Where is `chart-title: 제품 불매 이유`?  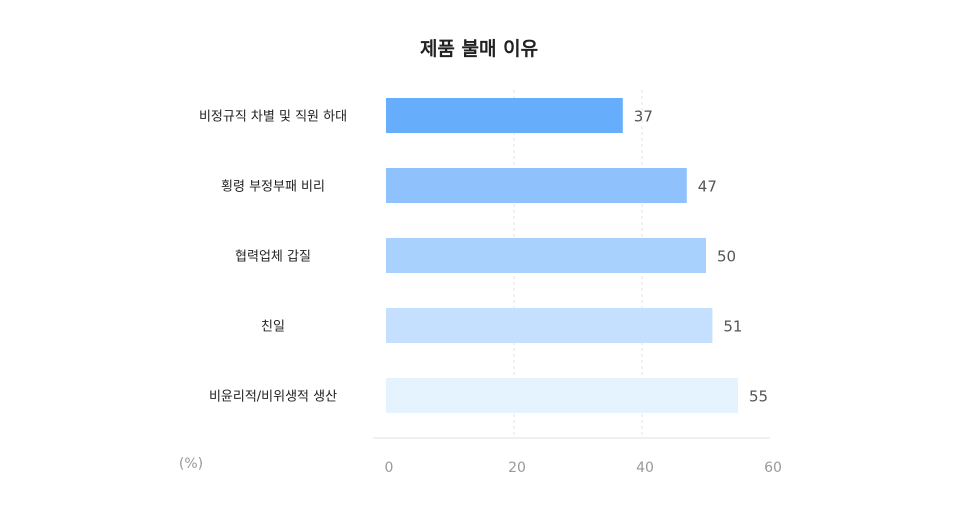 chart-title: 제품 불매 이유 is located at coordinates (479, 49).